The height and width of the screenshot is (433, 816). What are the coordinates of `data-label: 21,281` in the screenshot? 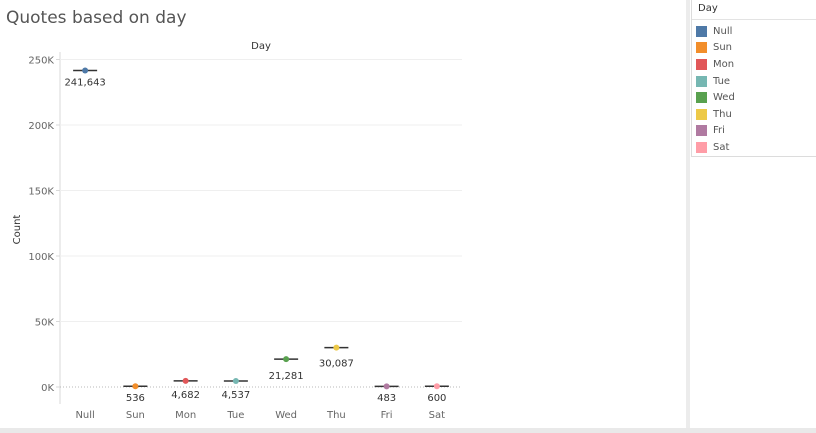 It's located at (286, 376).